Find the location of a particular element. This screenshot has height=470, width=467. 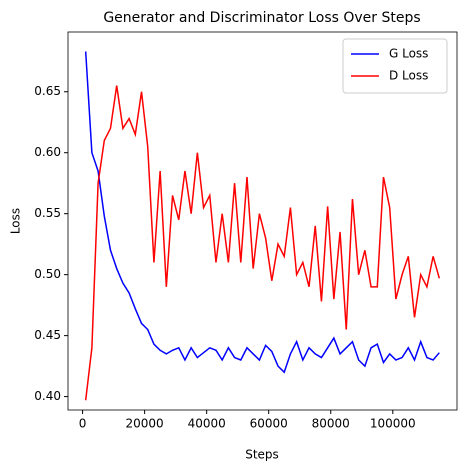

x-tick-label: 0 is located at coordinates (83, 424).